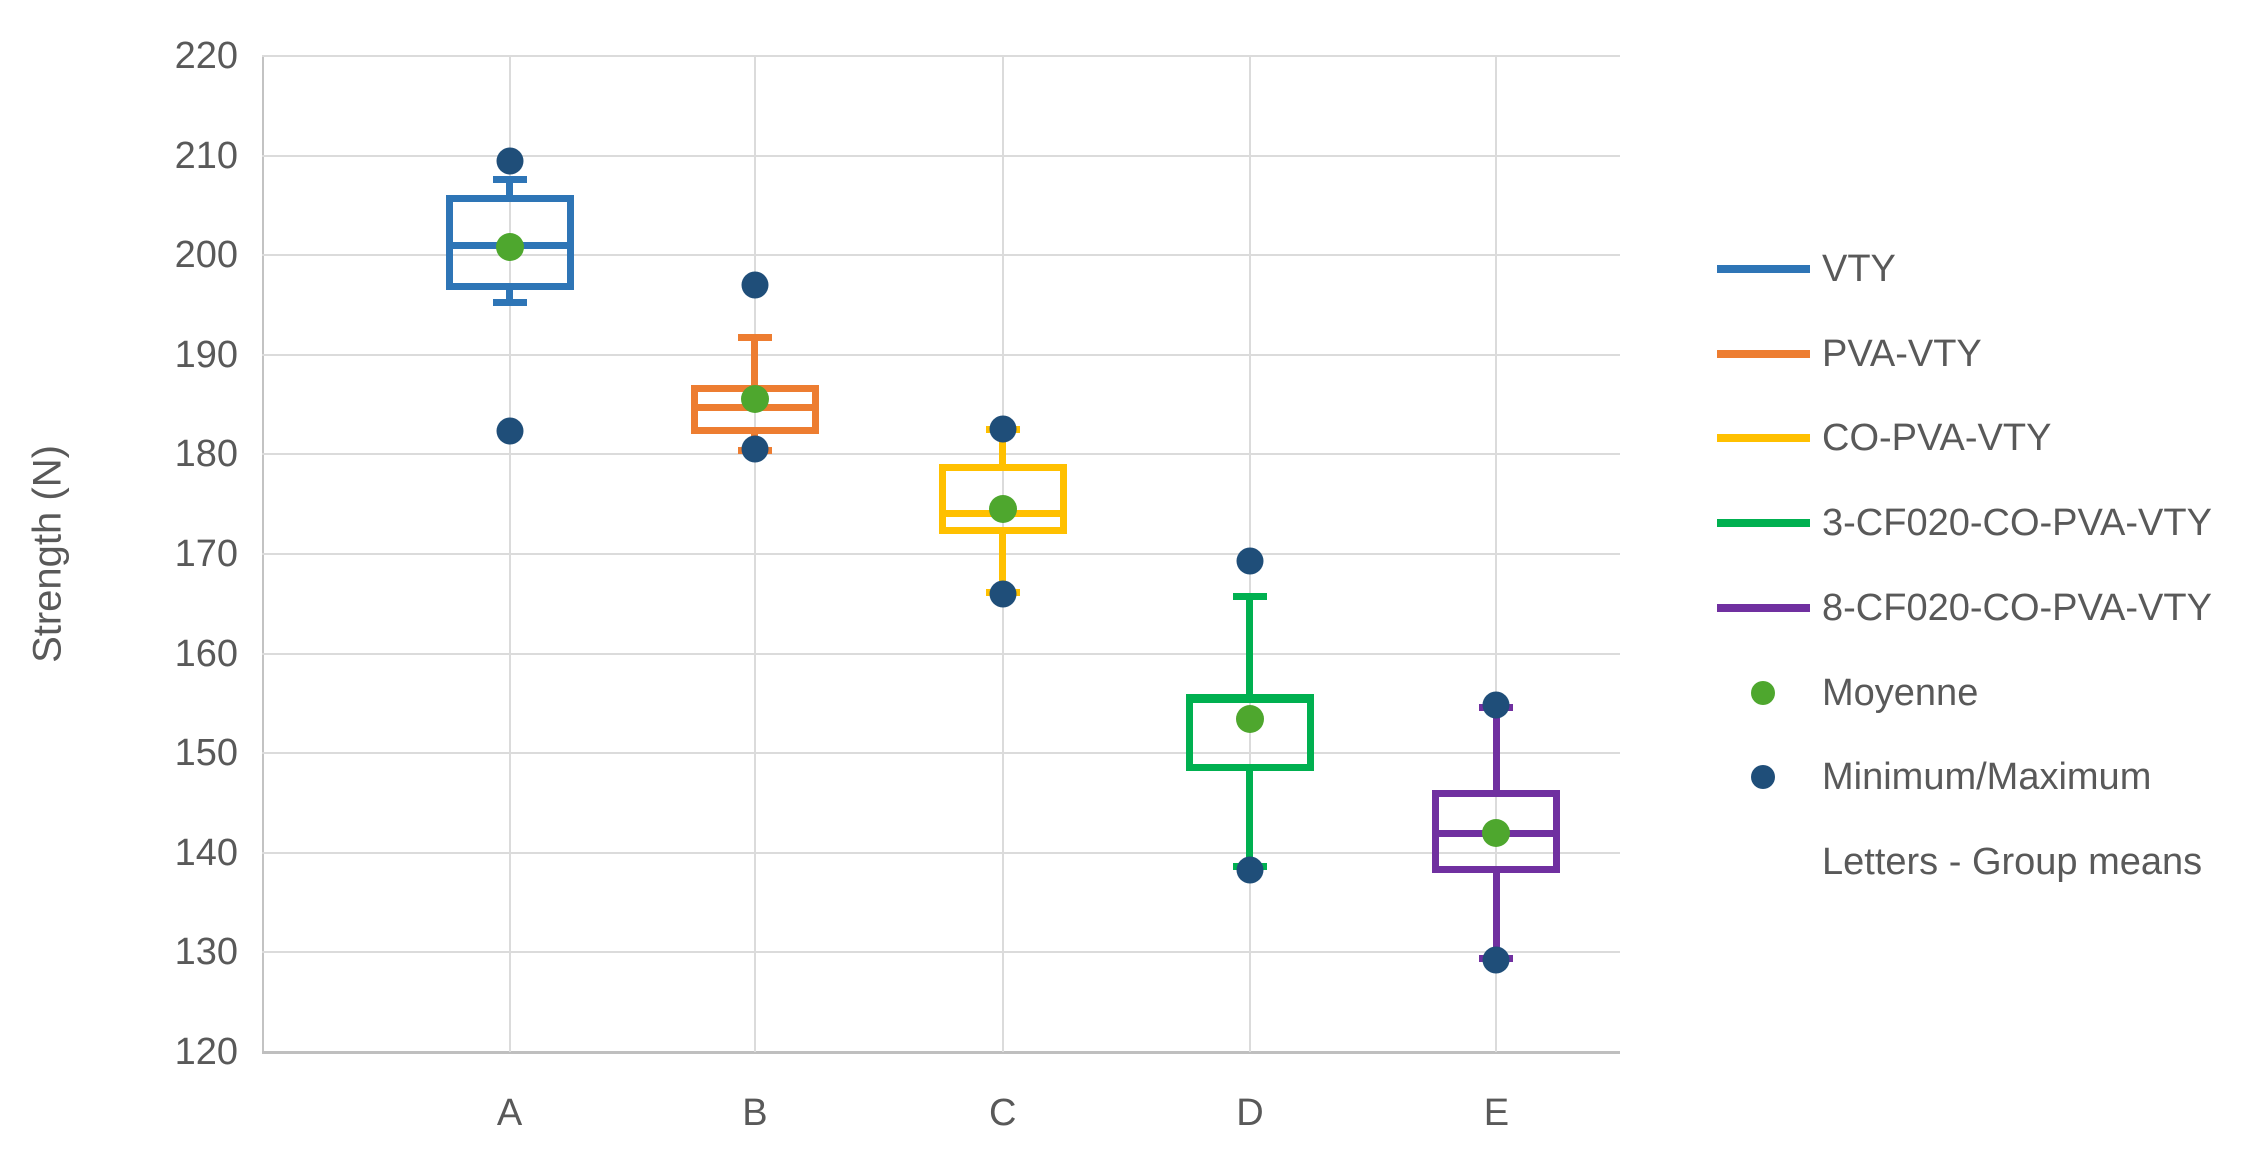  I want to click on x-axis-line, so click(941, 1052).